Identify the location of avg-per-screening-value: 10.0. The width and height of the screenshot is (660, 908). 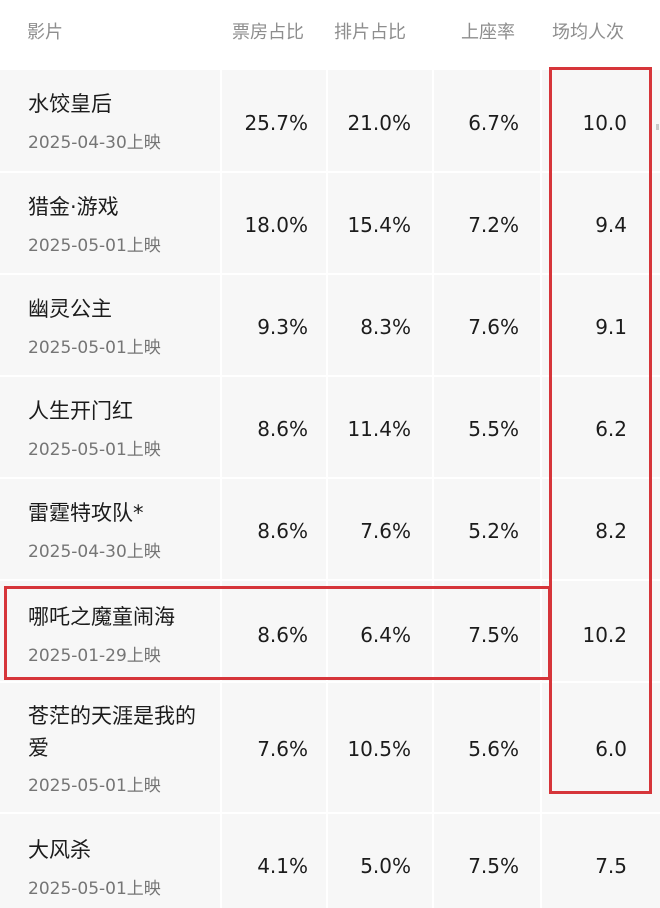
(604, 123).